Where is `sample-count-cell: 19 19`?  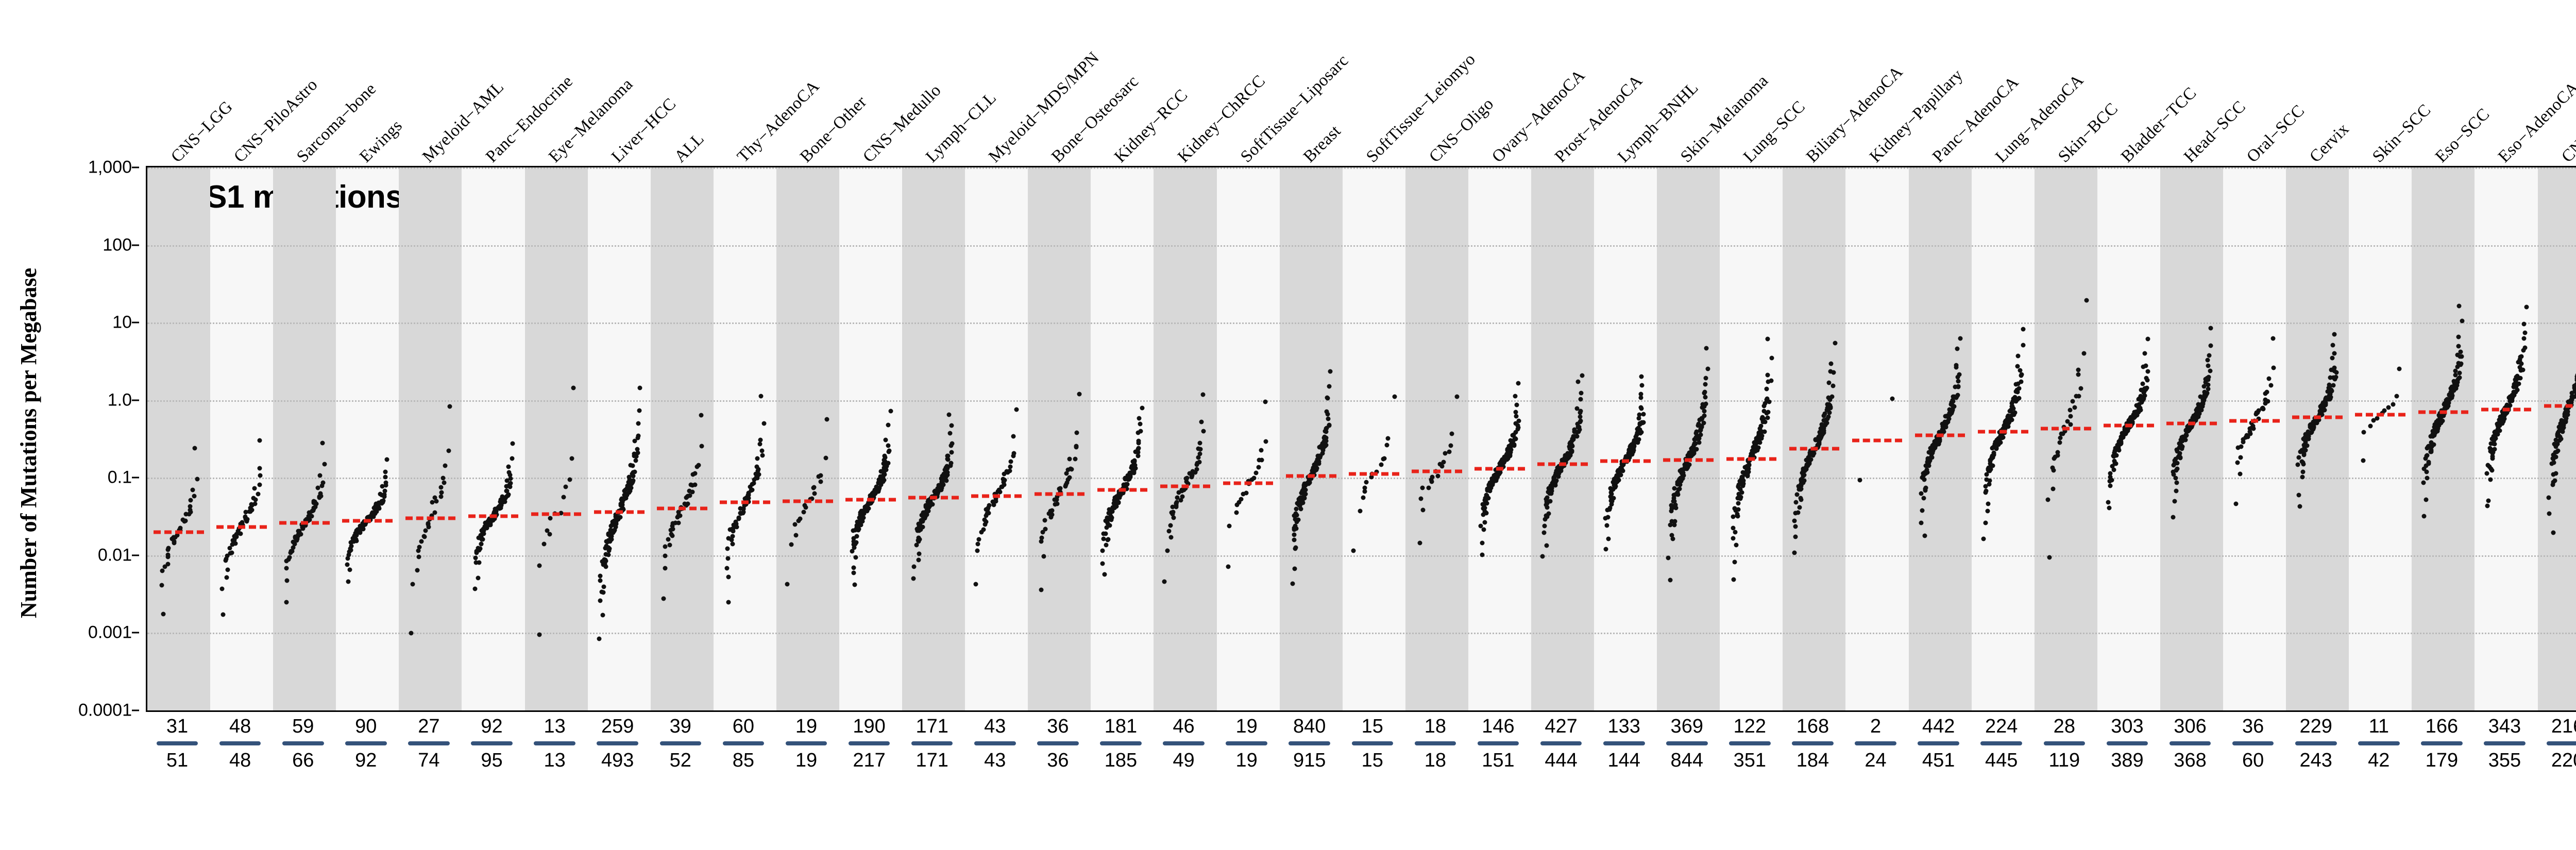 sample-count-cell: 19 19 is located at coordinates (1246, 743).